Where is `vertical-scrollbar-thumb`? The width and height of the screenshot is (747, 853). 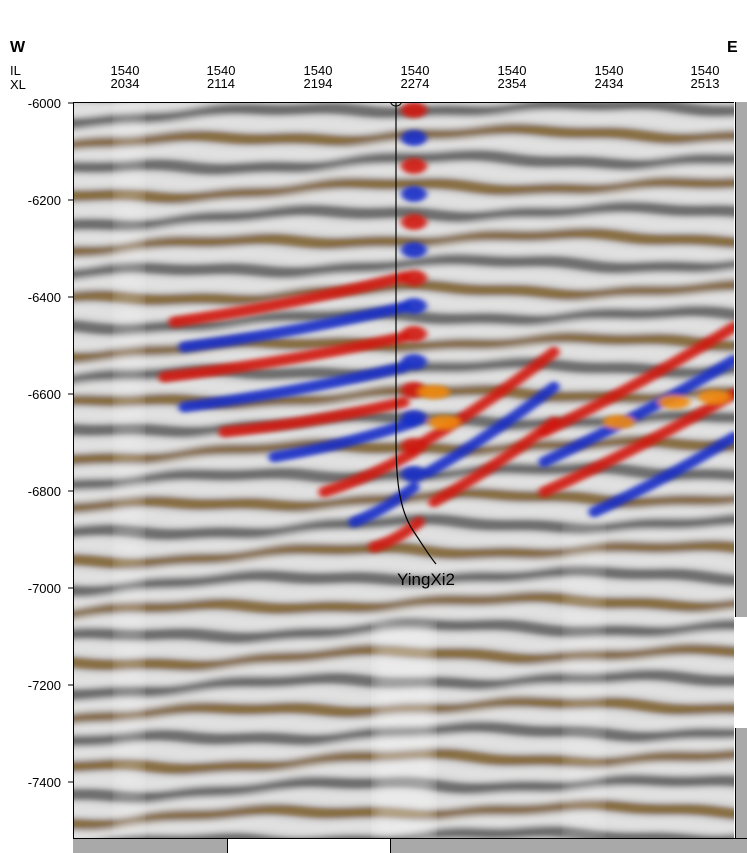
vertical-scrollbar-thumb is located at coordinates (741, 672).